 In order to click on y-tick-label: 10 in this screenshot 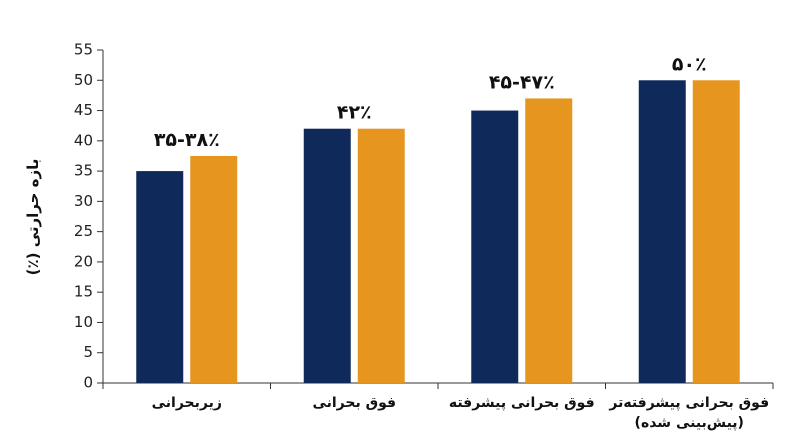, I will do `click(83, 322)`.